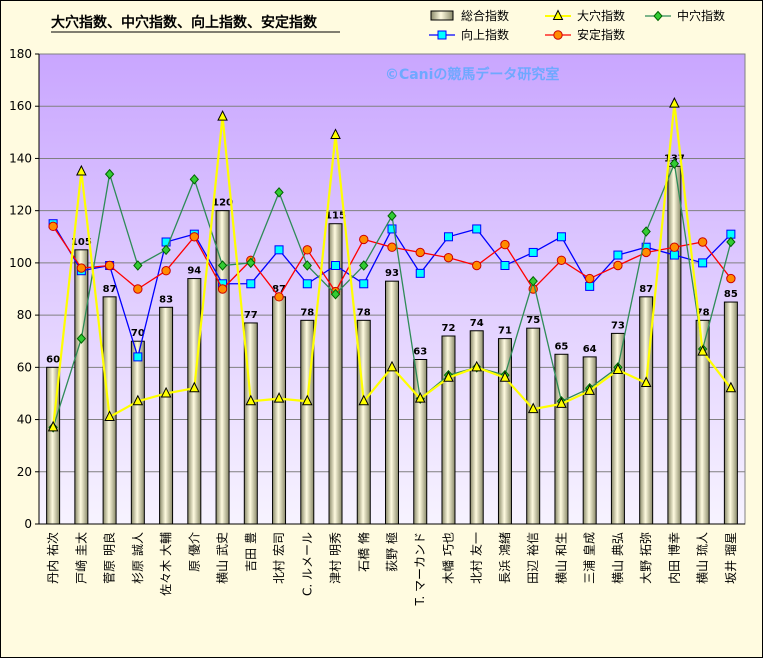 The width and height of the screenshot is (763, 658). What do you see at coordinates (442, 15) in the screenshot?
I see `legend-swatch` at bounding box center [442, 15].